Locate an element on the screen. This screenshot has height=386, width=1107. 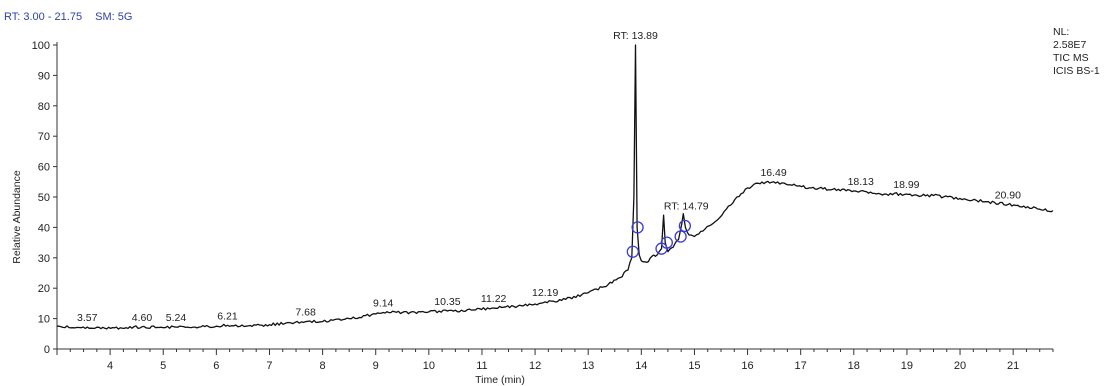
chart-header: RT: 3.00 - 21.75 SM: 5G is located at coordinates (73, 17).